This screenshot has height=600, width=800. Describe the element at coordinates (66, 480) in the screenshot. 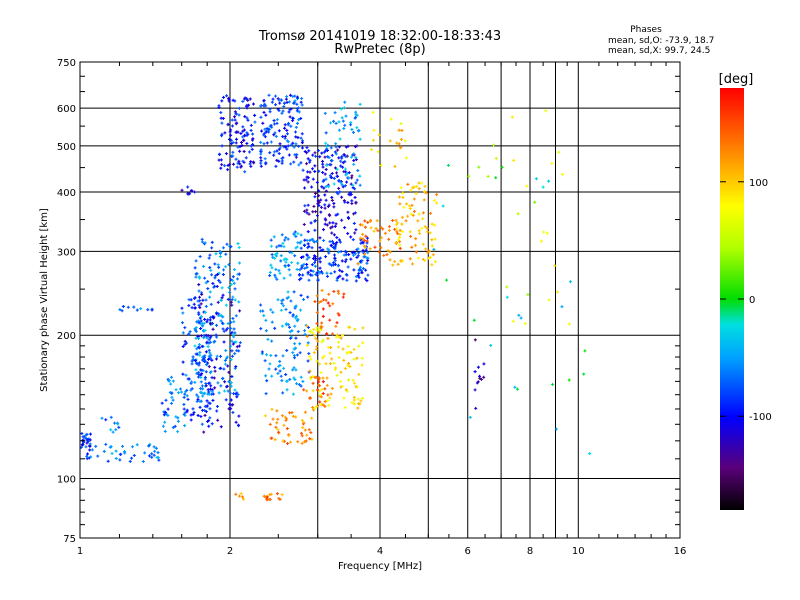

I see `y-tick-label: 100` at that location.